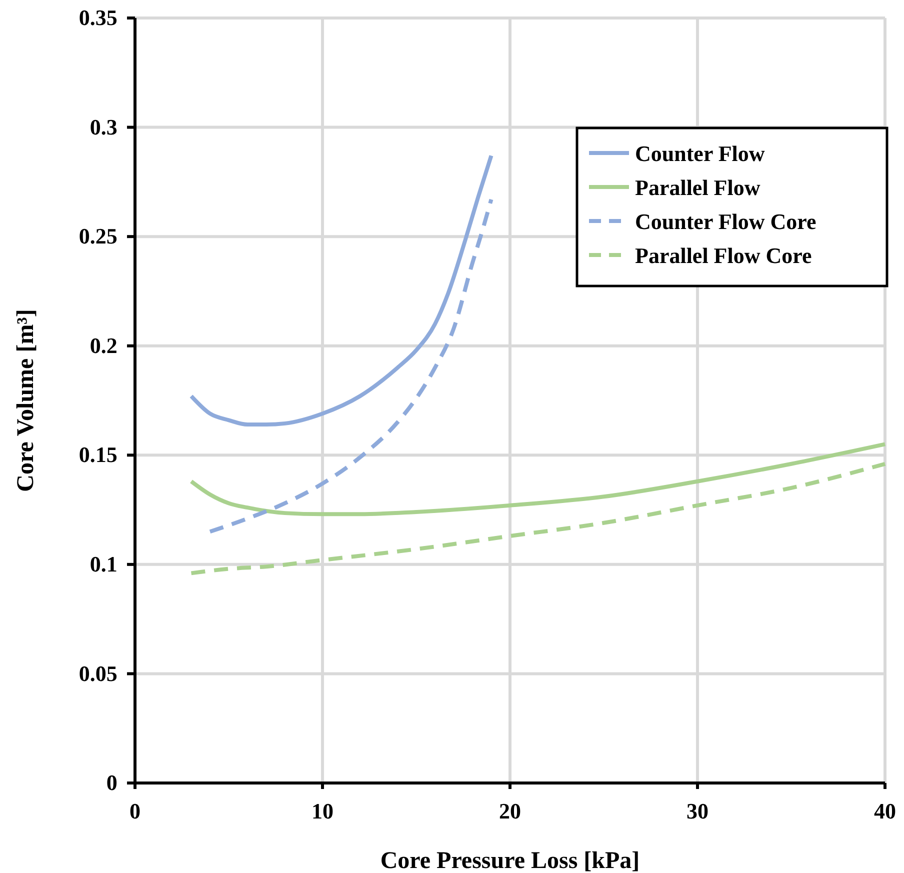 The width and height of the screenshot is (904, 873). Describe the element at coordinates (104, 127) in the screenshot. I see `y-tick-label: 0.3` at that location.